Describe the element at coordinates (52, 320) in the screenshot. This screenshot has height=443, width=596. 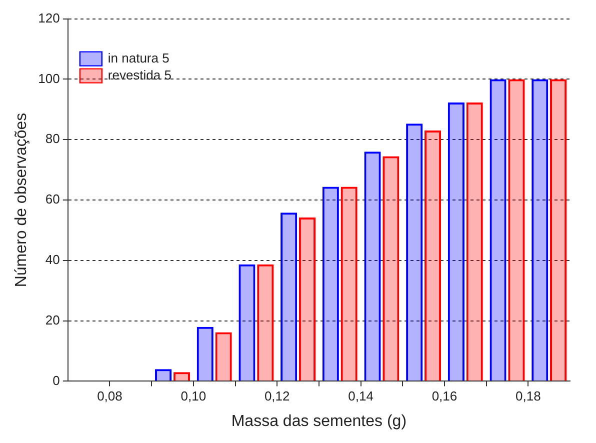
I see `y-tick-label: 20` at that location.